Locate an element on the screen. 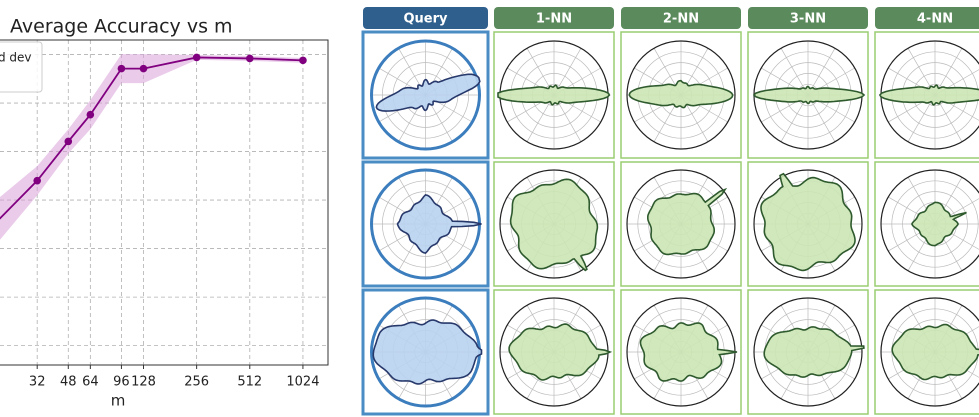  chart-title: Average Accuracy vs m is located at coordinates (121, 27).